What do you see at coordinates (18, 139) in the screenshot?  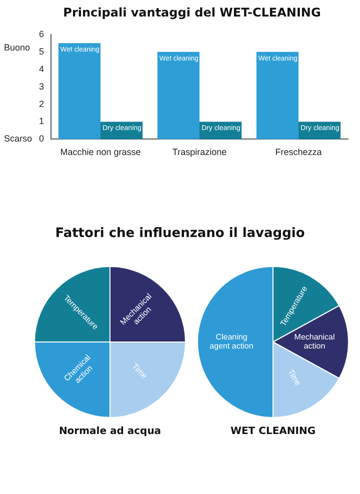 I see `text: Scarso` at bounding box center [18, 139].